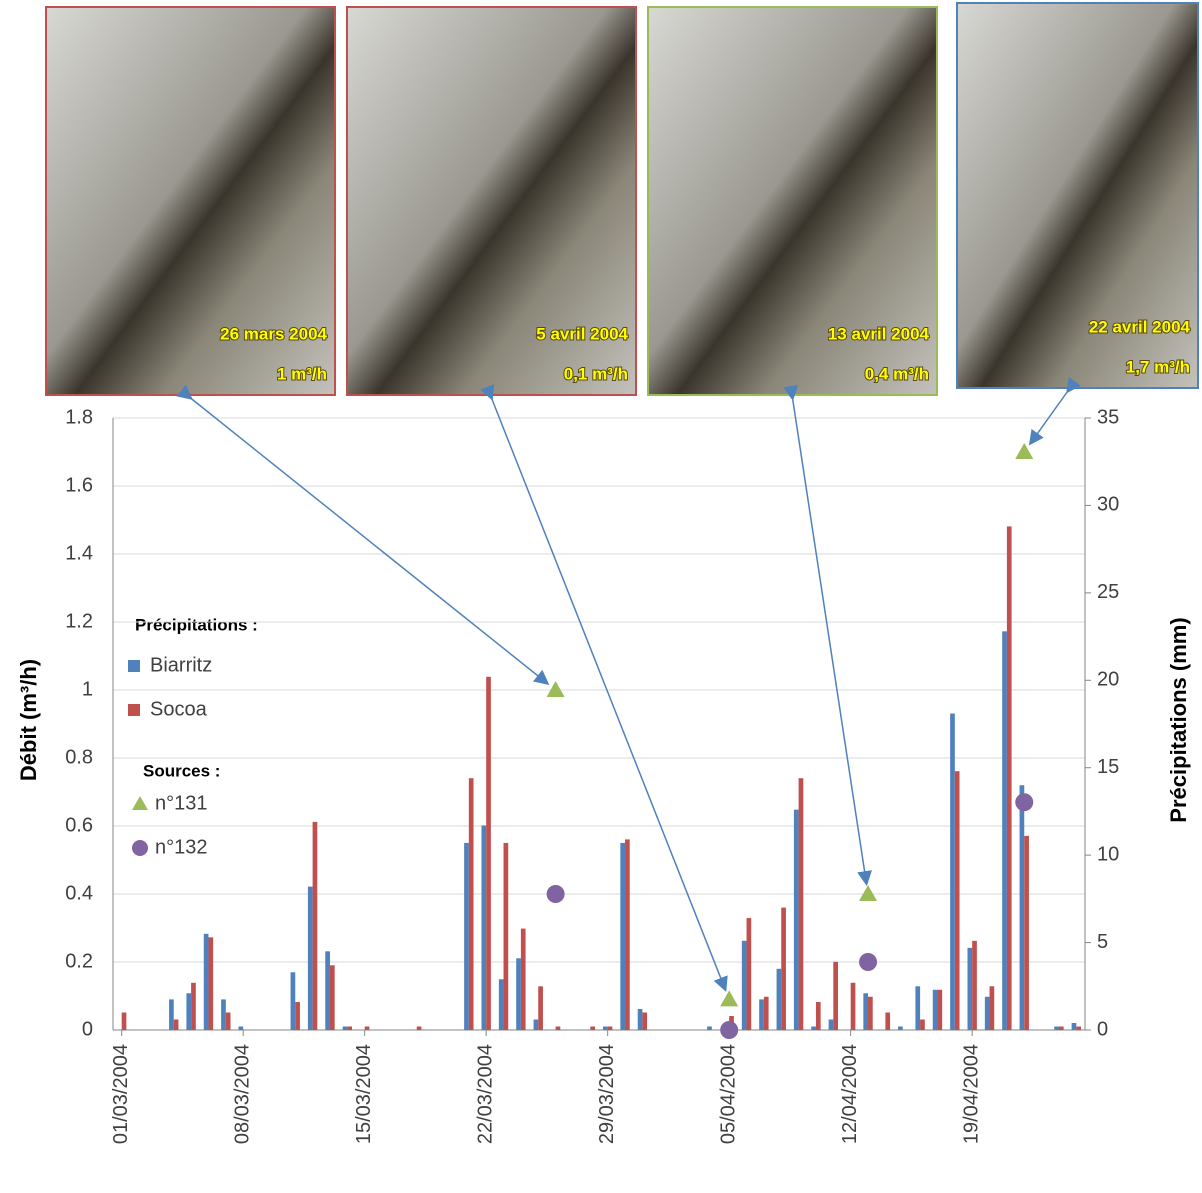 The width and height of the screenshot is (1202, 1193). Describe the element at coordinates (1108, 505) in the screenshot. I see `y2-tick-label: 30` at that location.